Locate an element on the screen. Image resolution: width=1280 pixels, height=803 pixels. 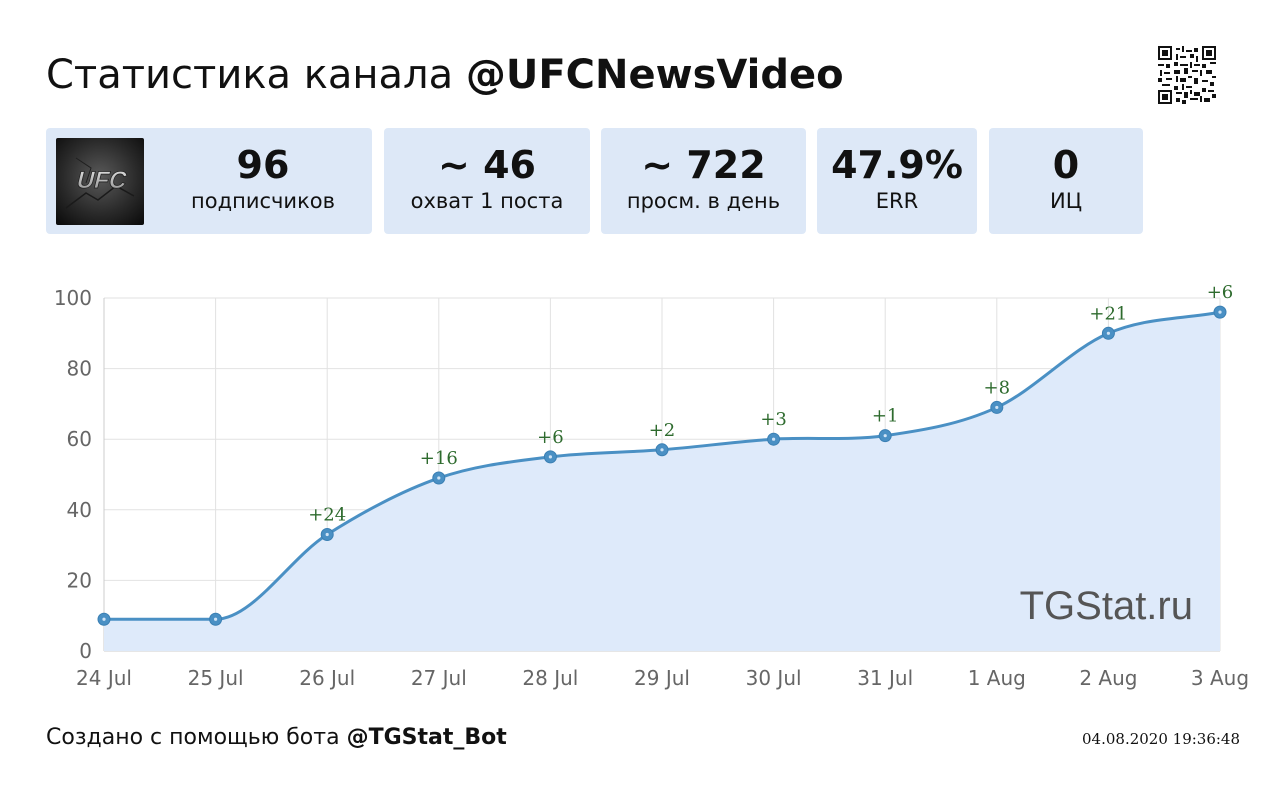
err-value: 47.9% is located at coordinates (897, 165).